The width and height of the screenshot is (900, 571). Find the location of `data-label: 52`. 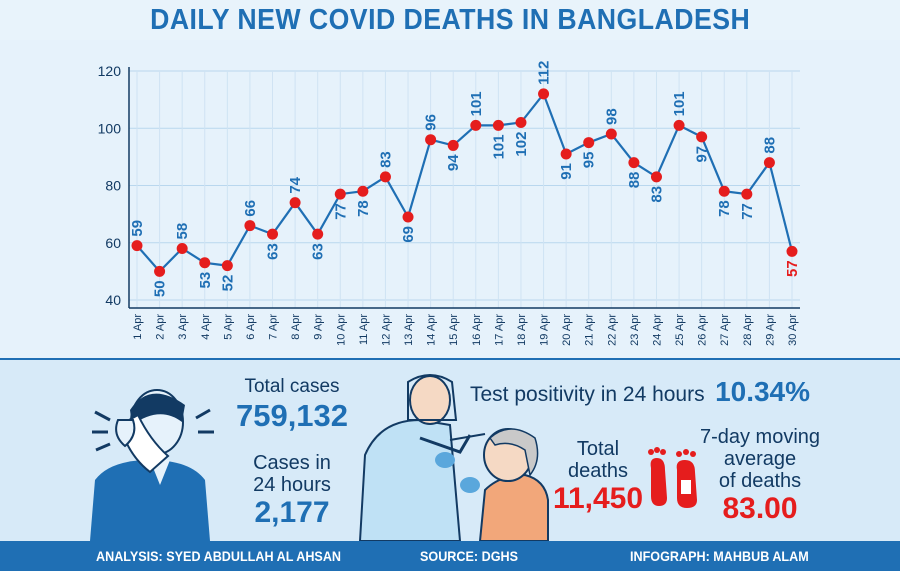

data-label: 52 is located at coordinates (227, 283).